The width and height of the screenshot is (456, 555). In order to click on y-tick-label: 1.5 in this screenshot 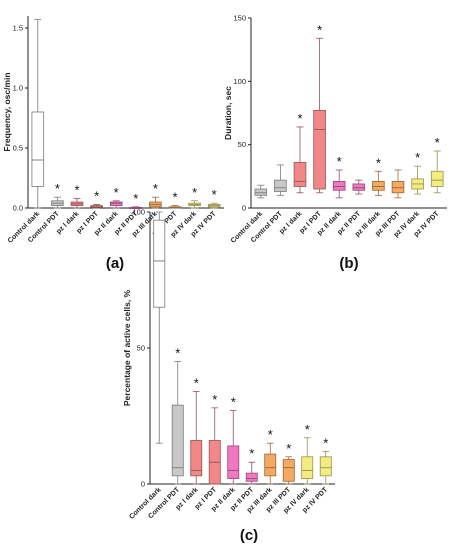, I will do `click(18, 28)`.